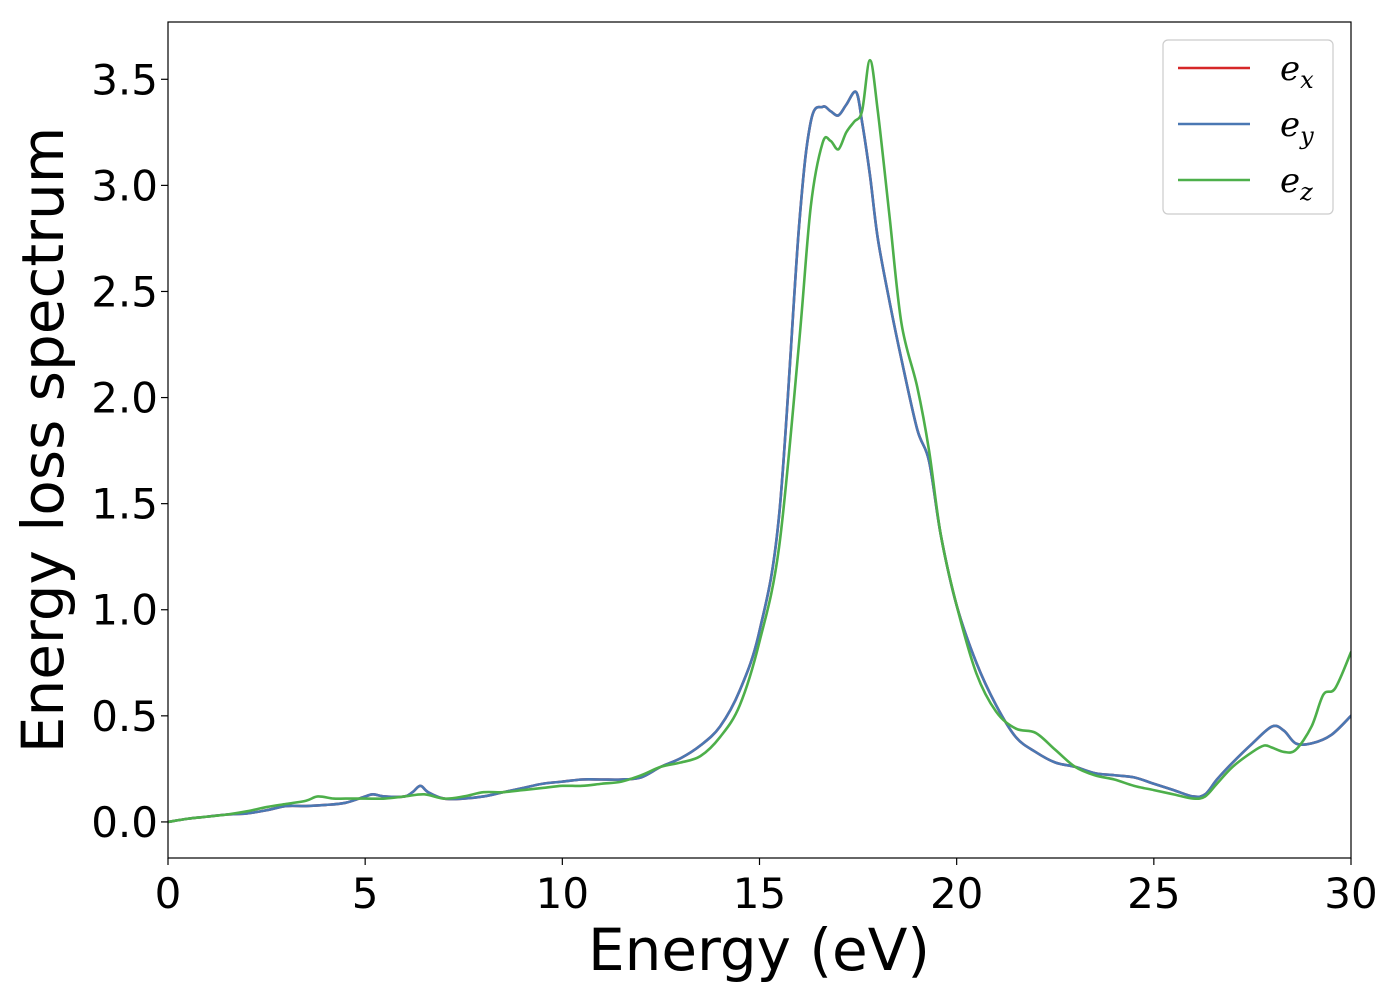 The width and height of the screenshot is (1400, 1000). I want to click on x-axis: 0 5 10 15 20 25 30, so click(766, 888).